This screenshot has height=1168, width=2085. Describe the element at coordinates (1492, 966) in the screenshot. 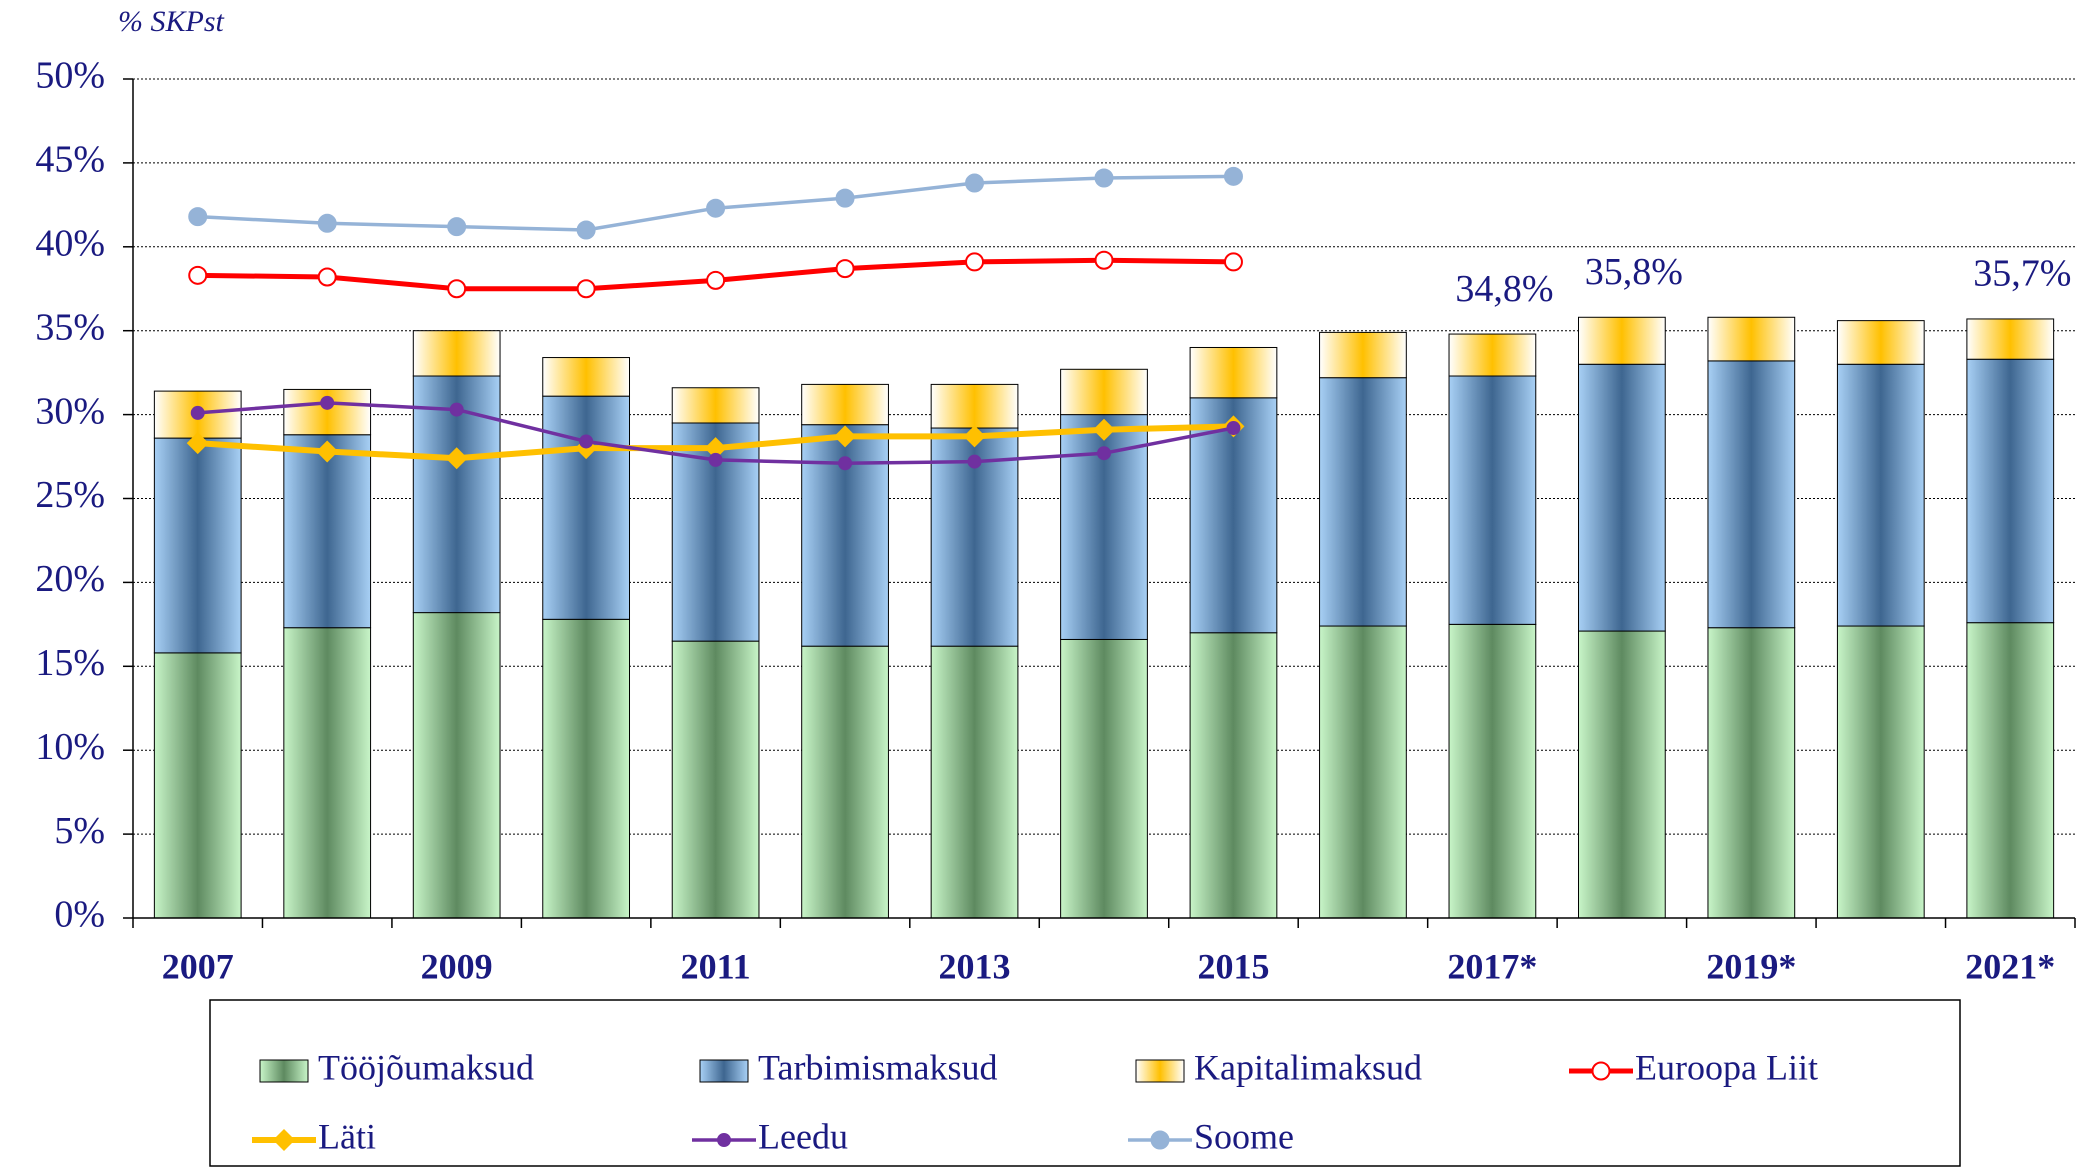

I see `x-tick-label: 2017*` at that location.